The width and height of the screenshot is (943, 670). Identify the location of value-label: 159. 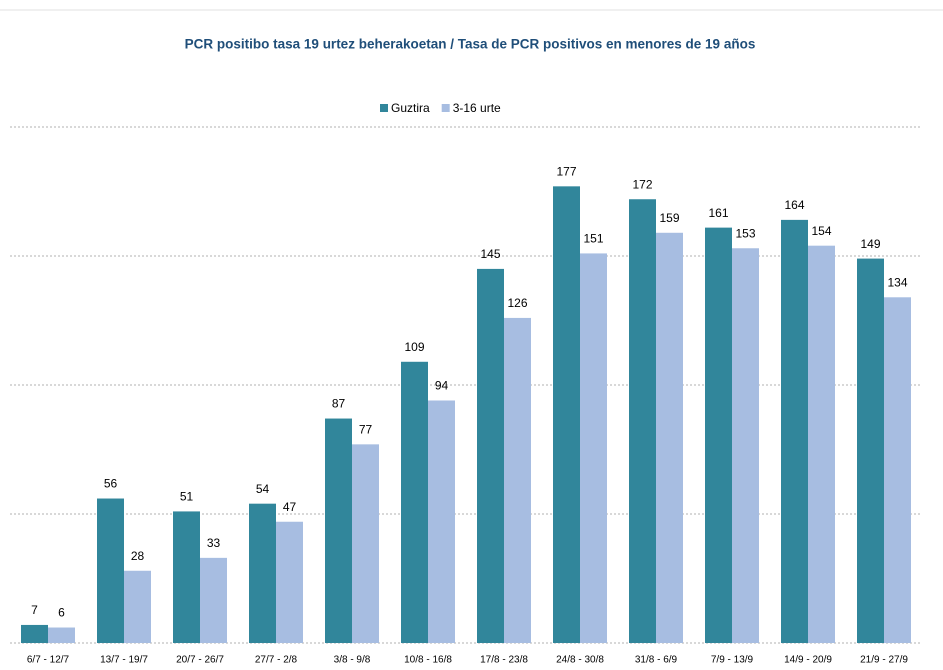
(669, 218).